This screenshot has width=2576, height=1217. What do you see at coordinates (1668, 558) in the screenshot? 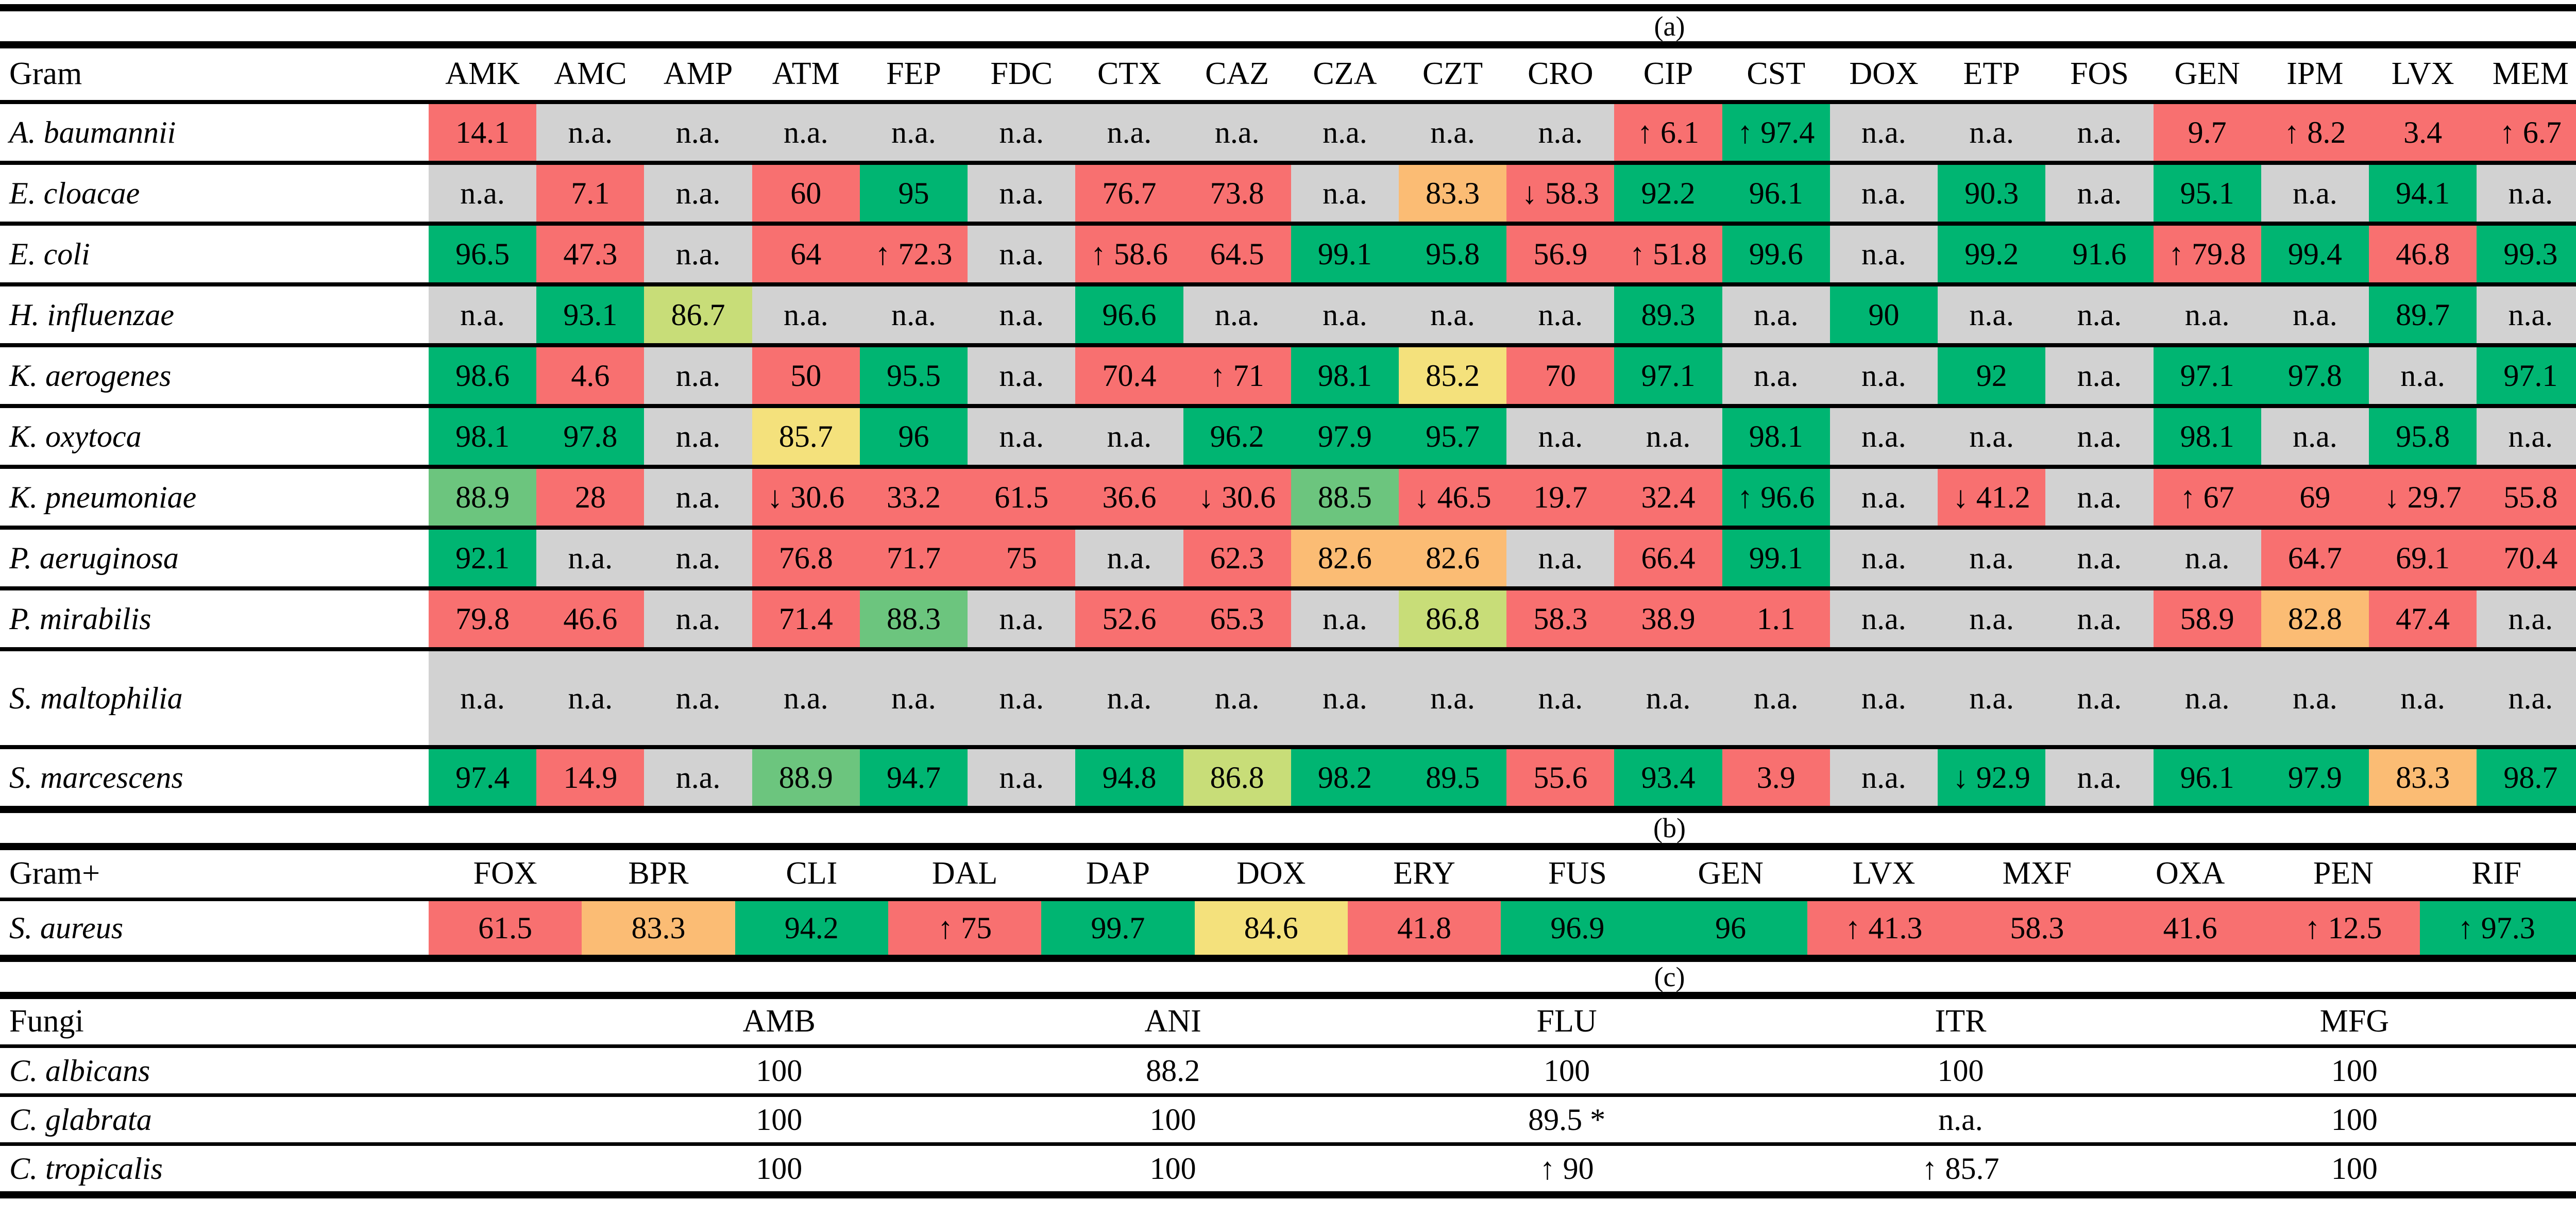
I see `susceptibility-cell: 66.4` at bounding box center [1668, 558].